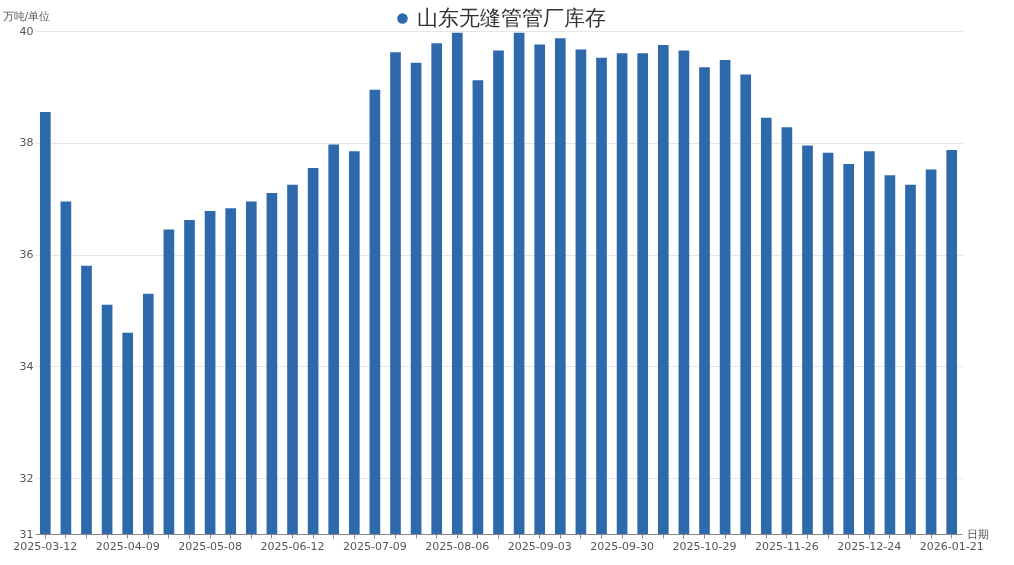 The height and width of the screenshot is (565, 1014). I want to click on x-tick-label: 2025-10-29, so click(704, 546).